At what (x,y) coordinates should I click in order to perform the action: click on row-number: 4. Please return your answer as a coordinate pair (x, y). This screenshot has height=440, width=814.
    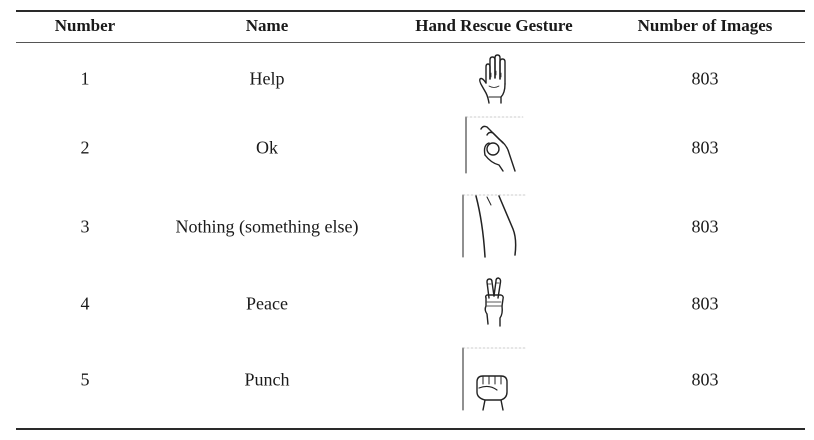
    Looking at the image, I should click on (85, 303).